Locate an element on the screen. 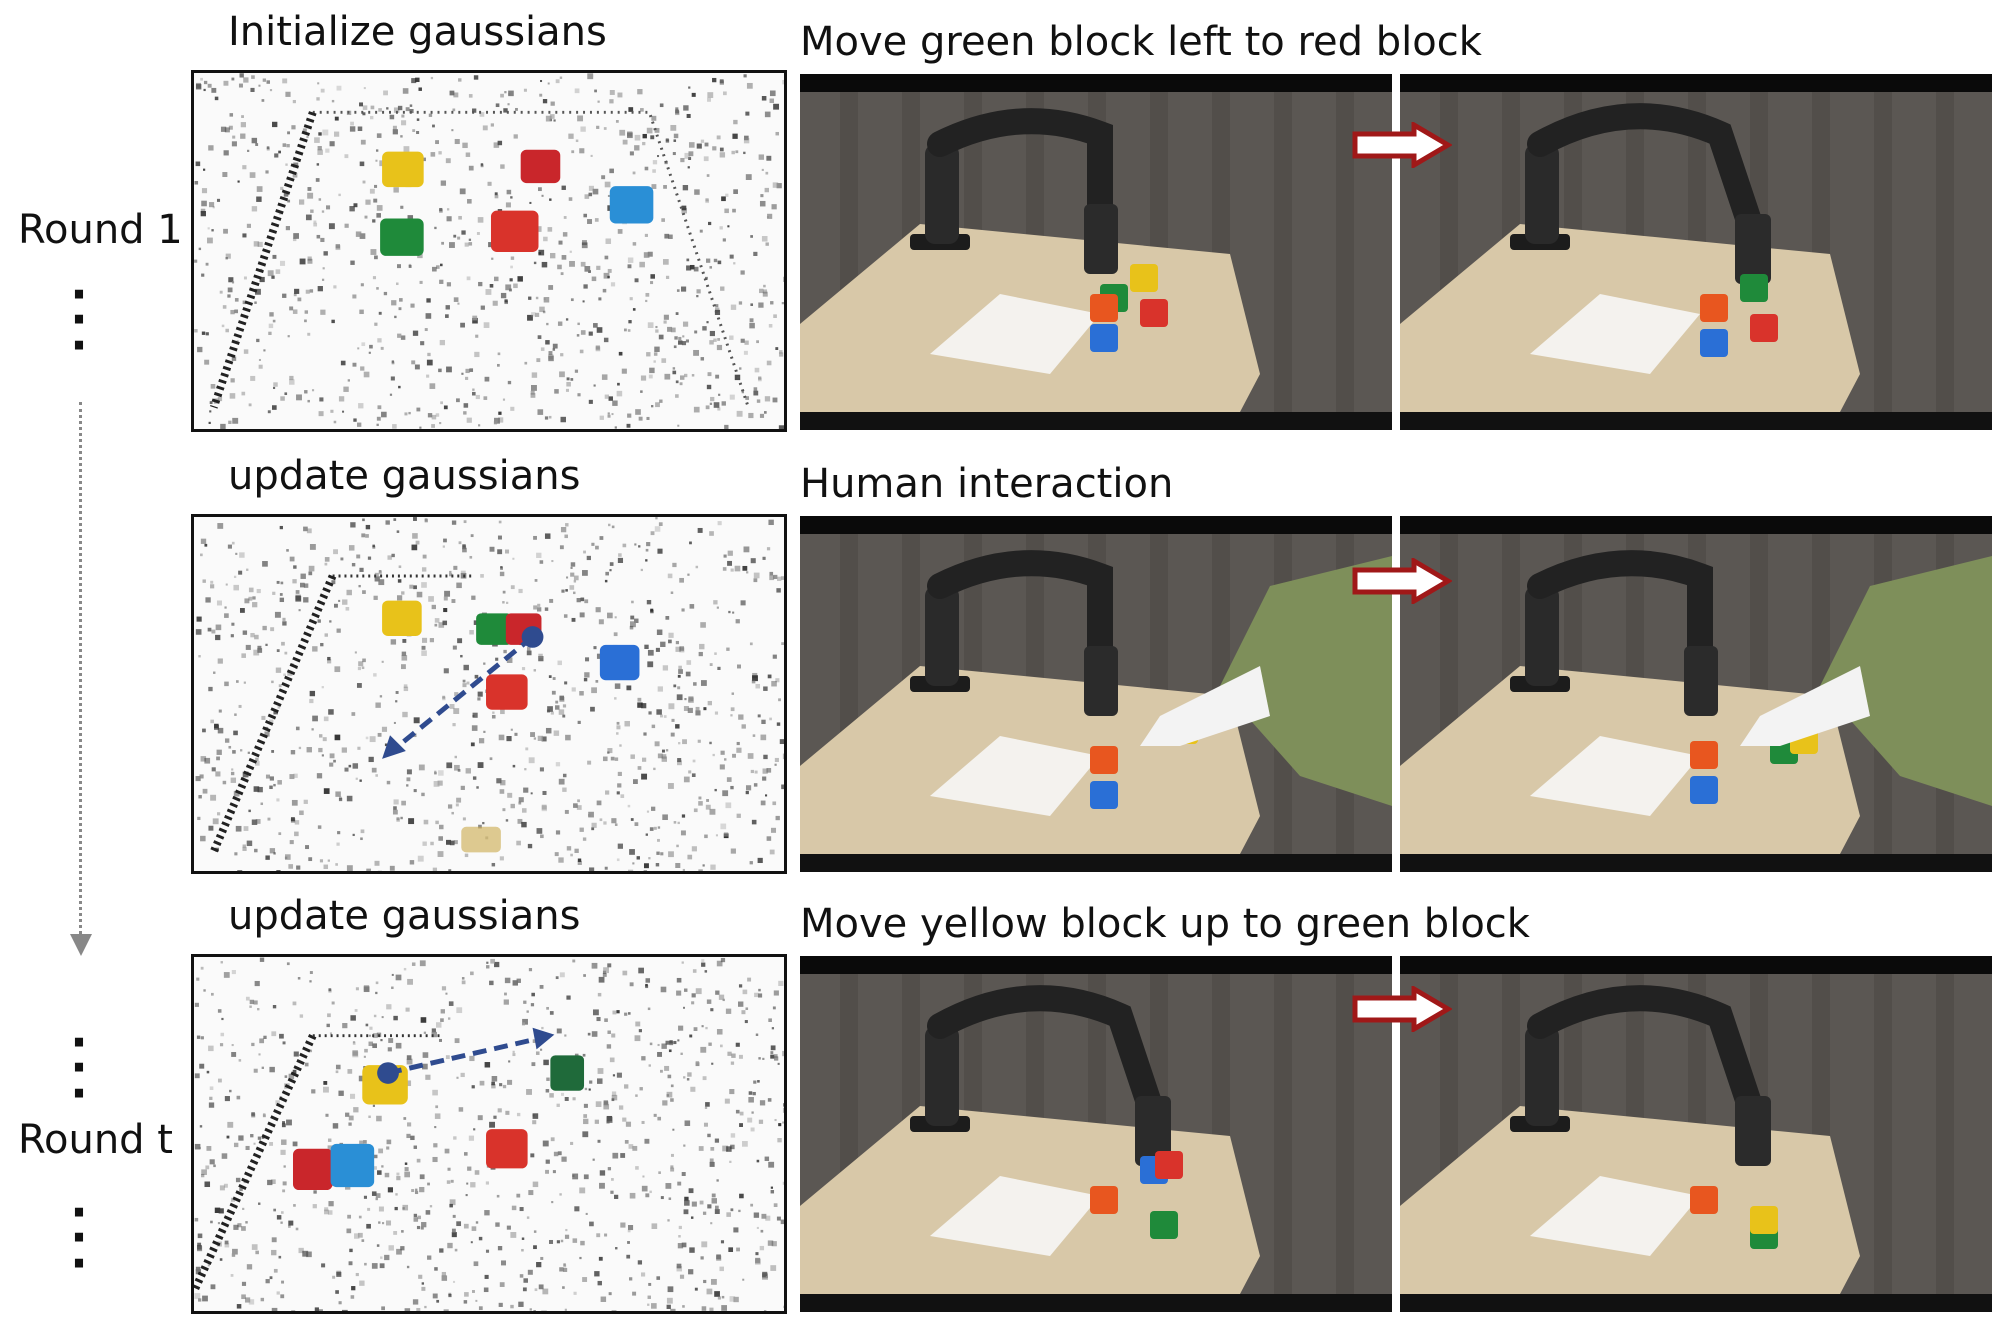  yellow-block-faint is located at coordinates (481, 839).